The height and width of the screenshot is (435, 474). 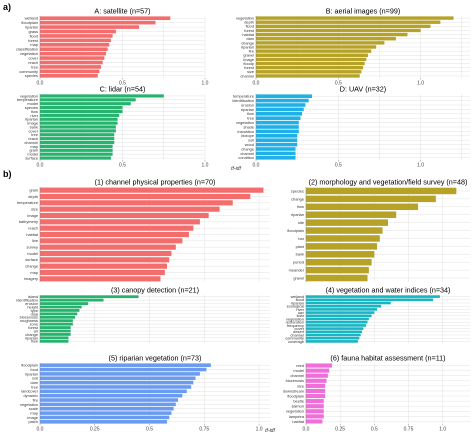 I want to click on category-label: air, so click(x=36, y=330).